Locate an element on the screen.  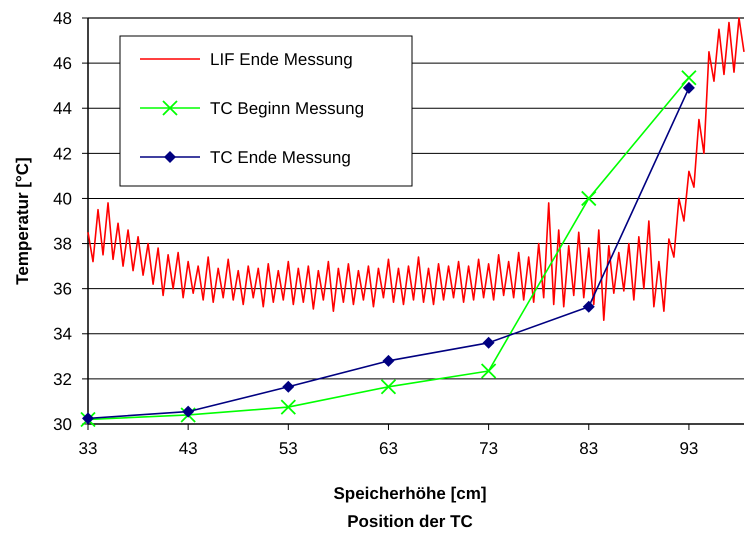
x-tick-label: 63 is located at coordinates (388, 448).